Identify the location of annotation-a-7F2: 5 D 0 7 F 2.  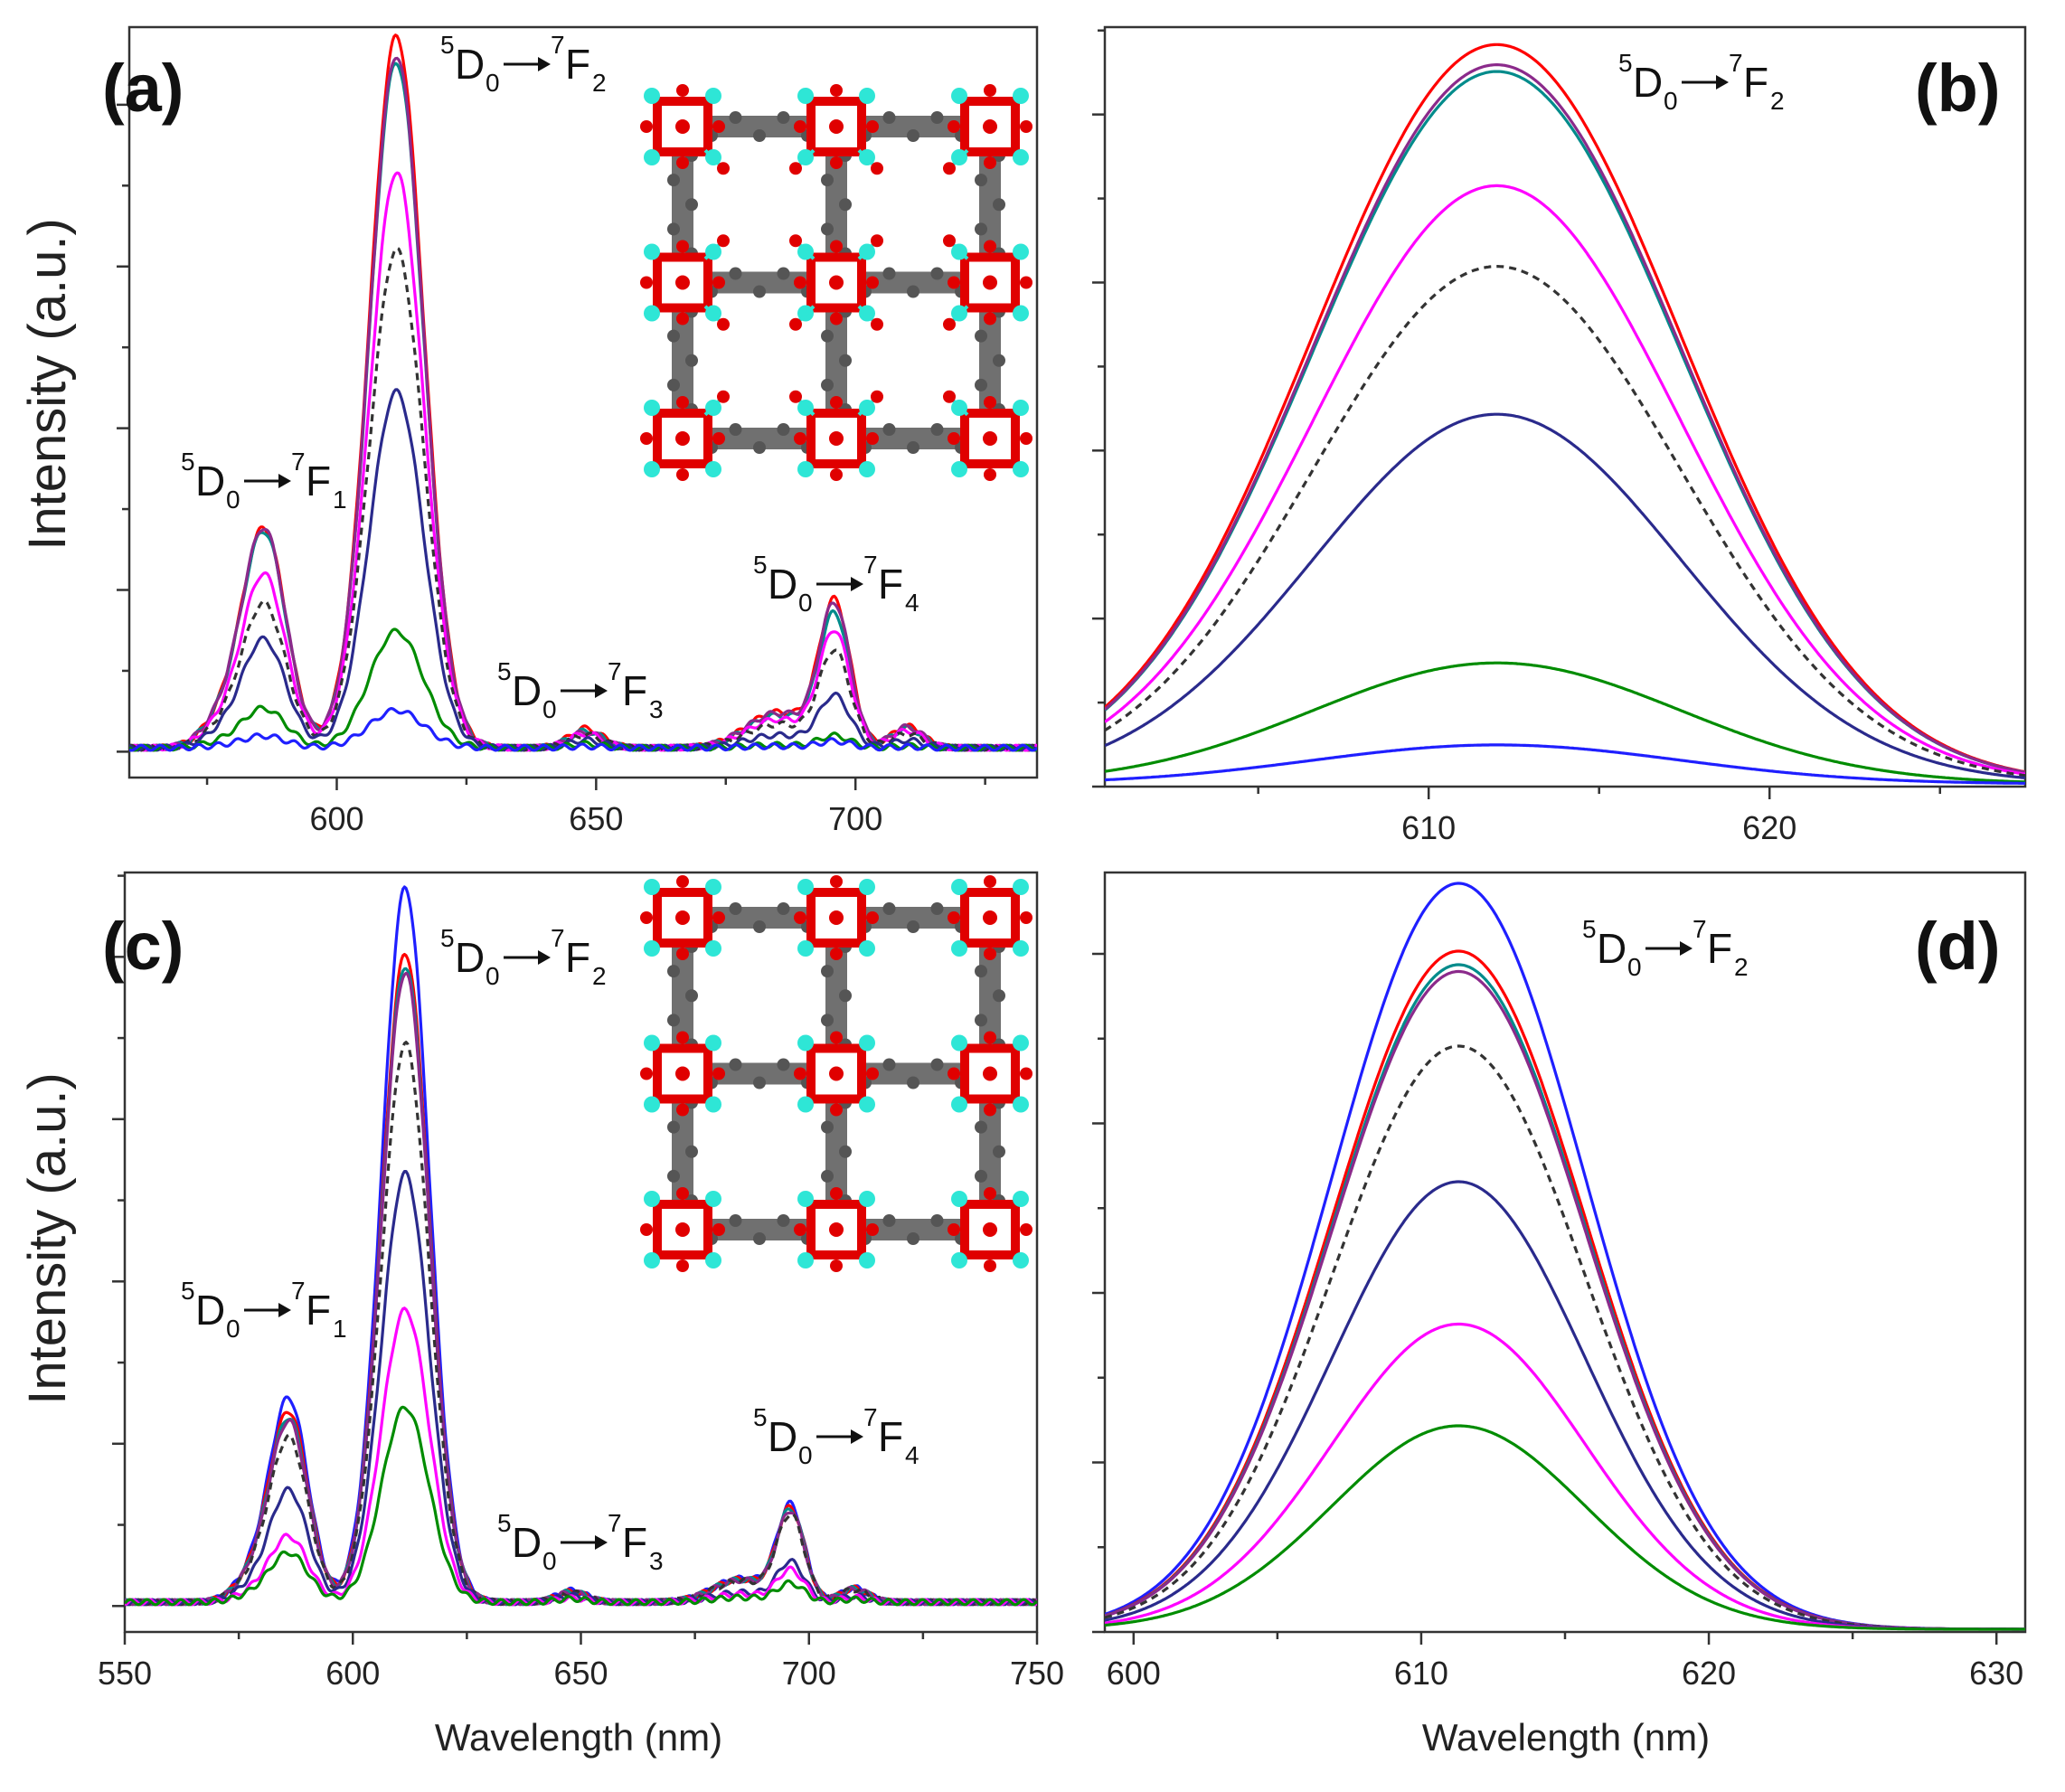
(523, 64).